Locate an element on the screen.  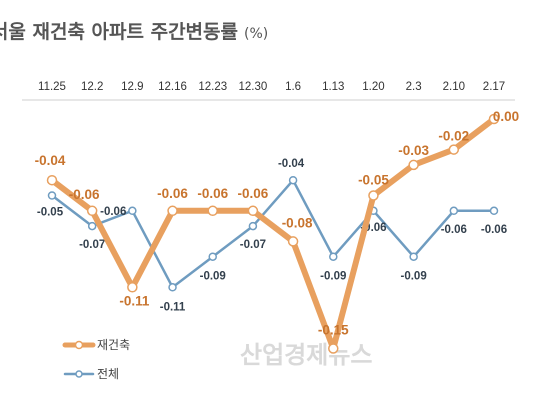
data-label-rebuild: -0.15 is located at coordinates (333, 330).